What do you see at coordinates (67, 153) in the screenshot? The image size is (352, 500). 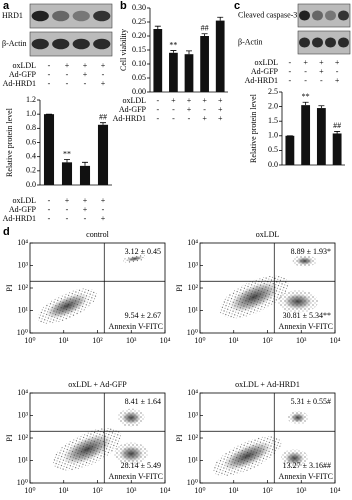 I see `significance: **` at bounding box center [67, 153].